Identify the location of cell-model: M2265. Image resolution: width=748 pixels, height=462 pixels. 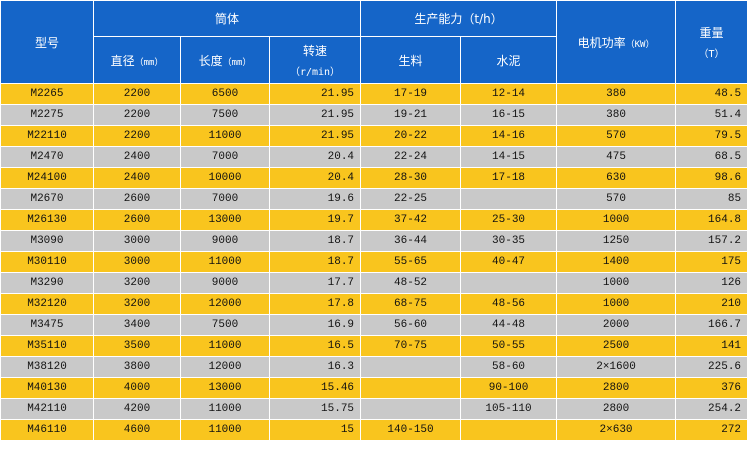
(47, 94).